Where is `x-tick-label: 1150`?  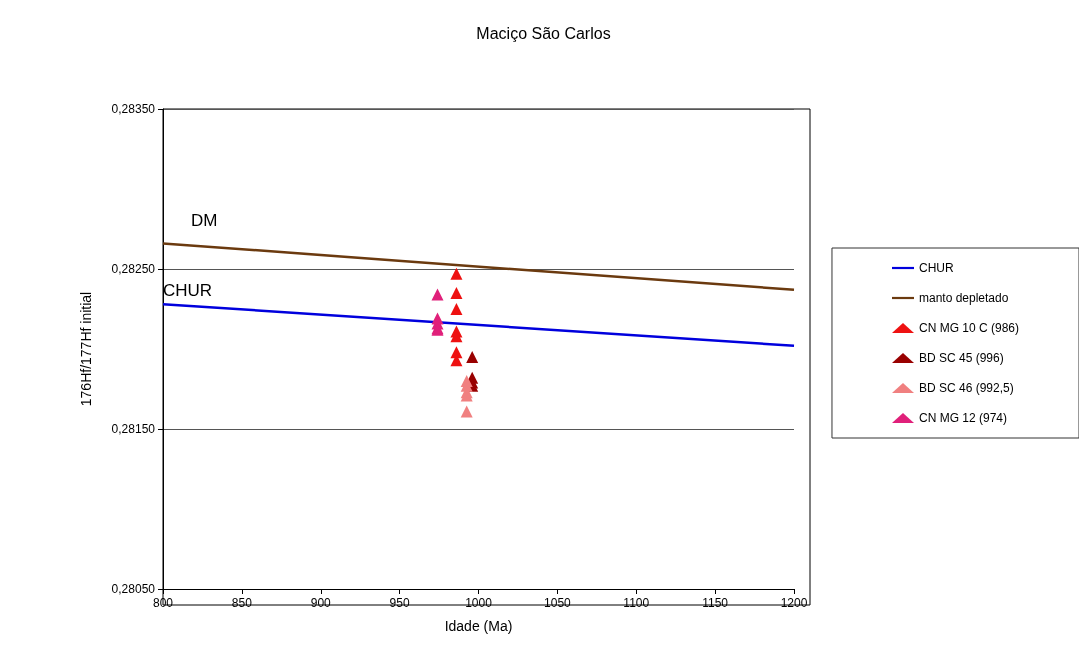 x-tick-label: 1150 is located at coordinates (715, 603).